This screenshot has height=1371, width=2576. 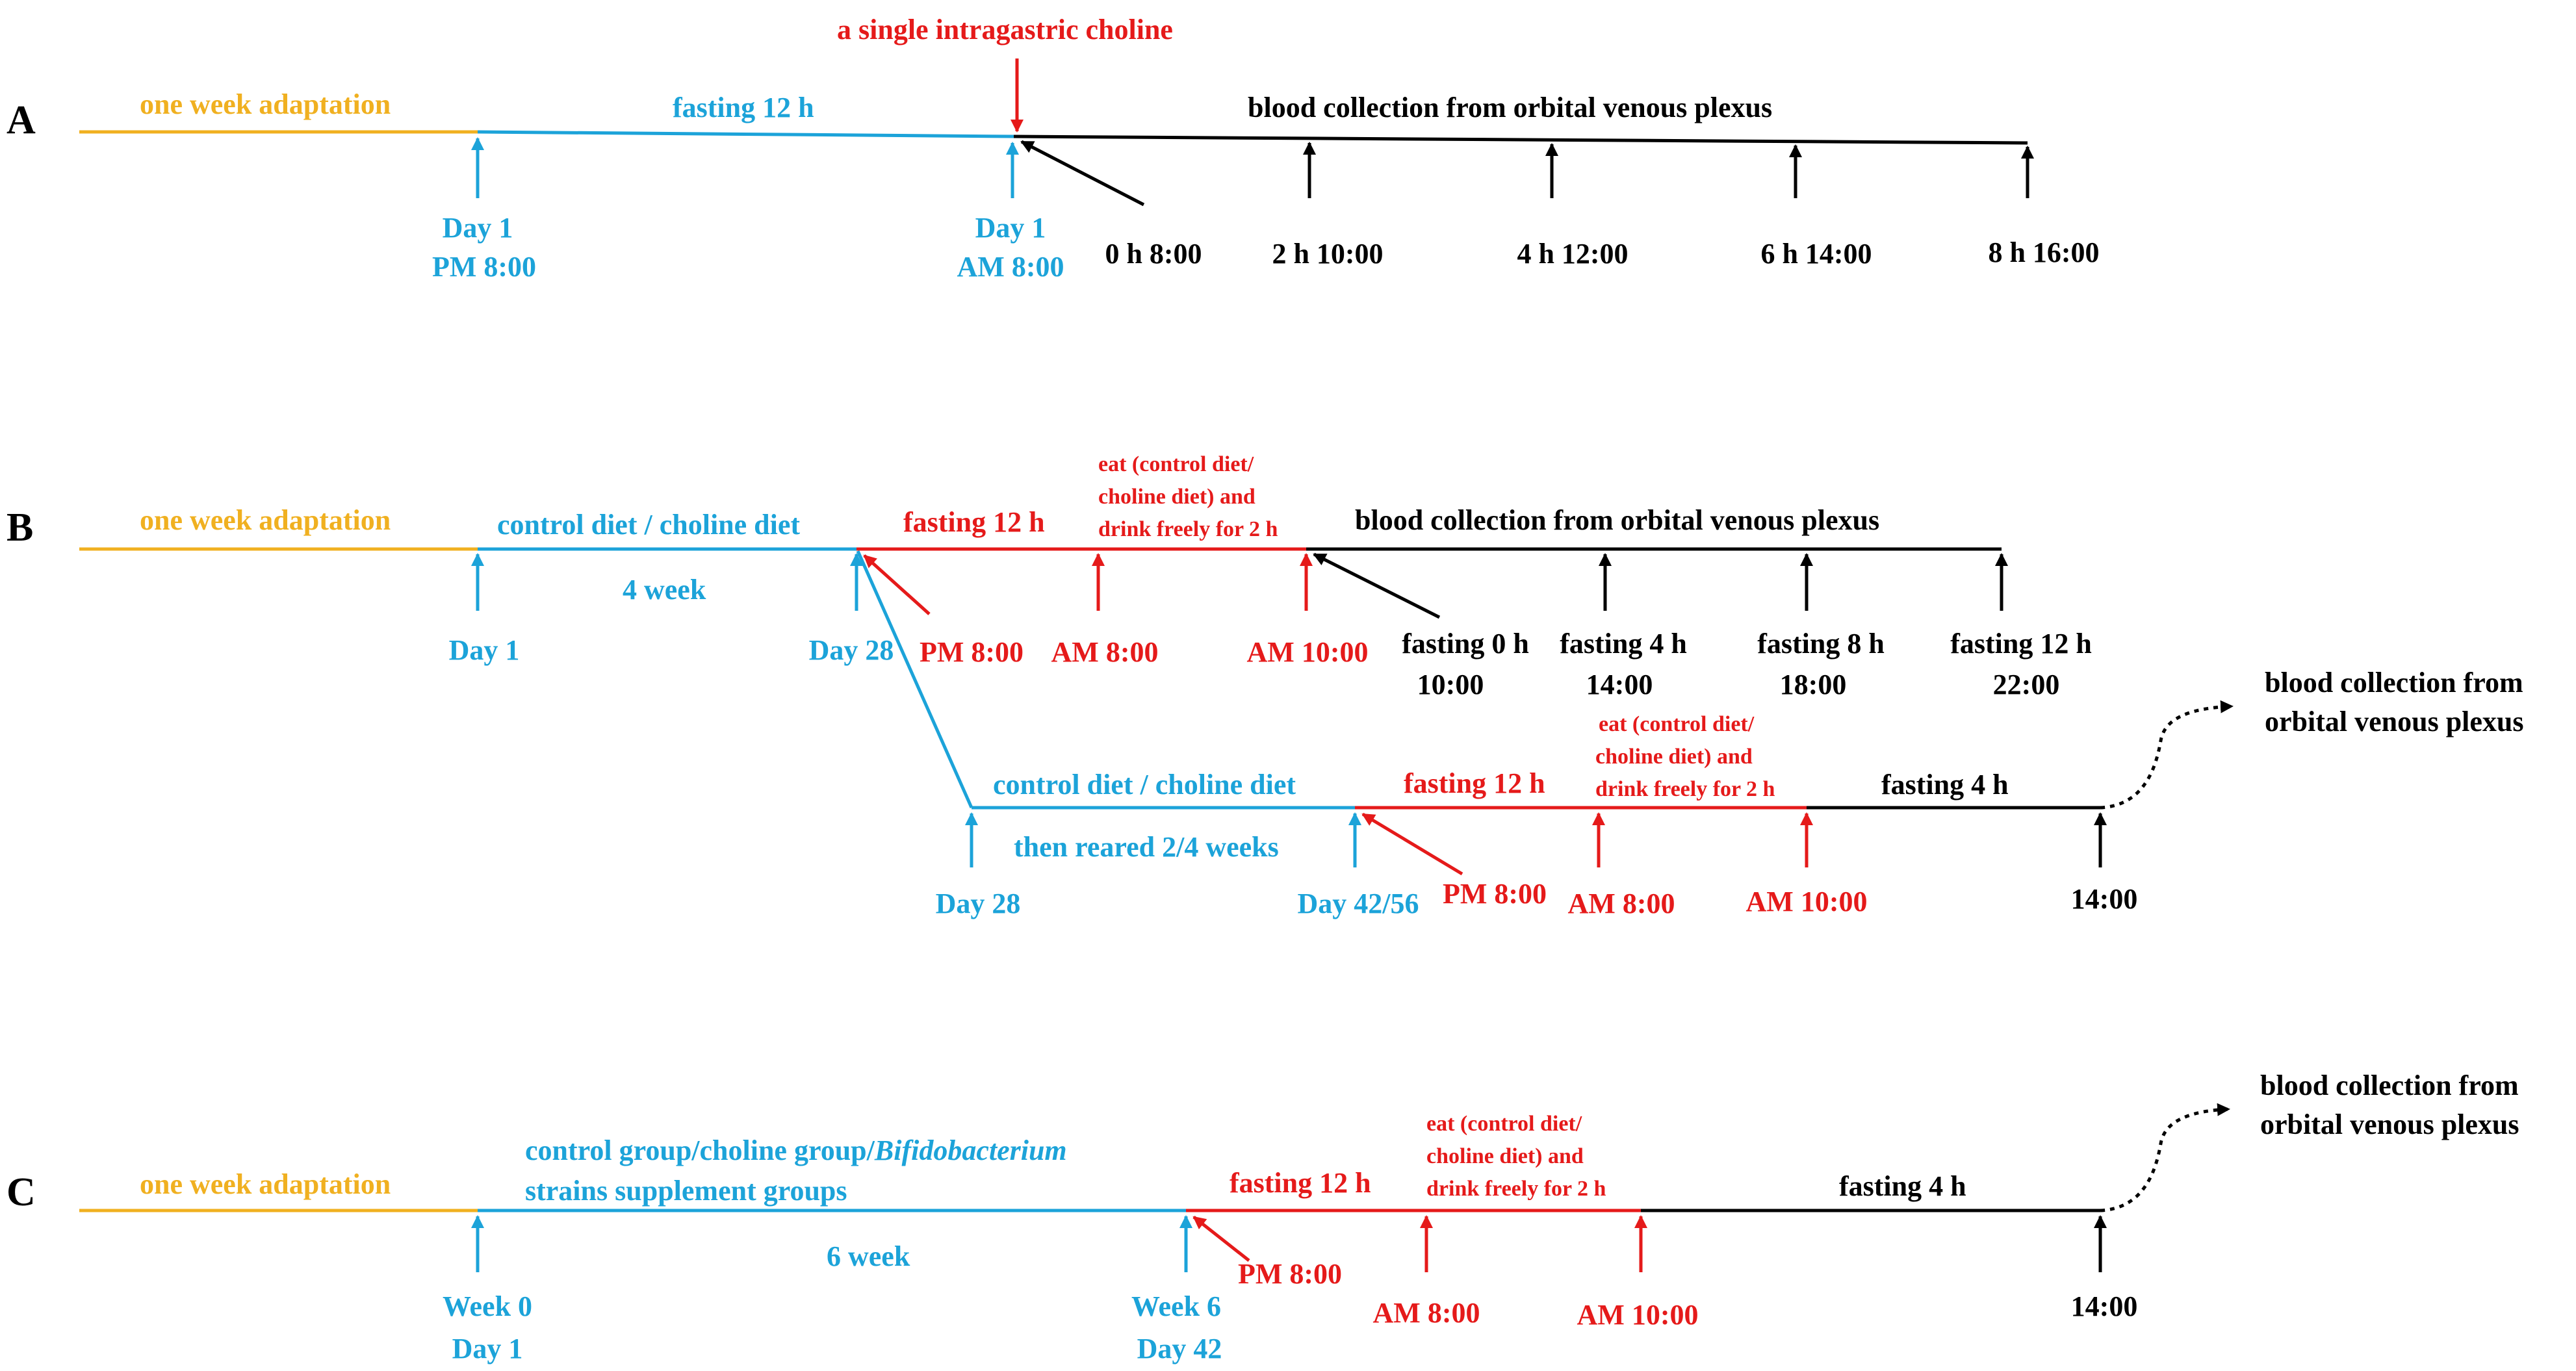 I want to click on panel-b-branch-diagonal, so click(x=915, y=679).